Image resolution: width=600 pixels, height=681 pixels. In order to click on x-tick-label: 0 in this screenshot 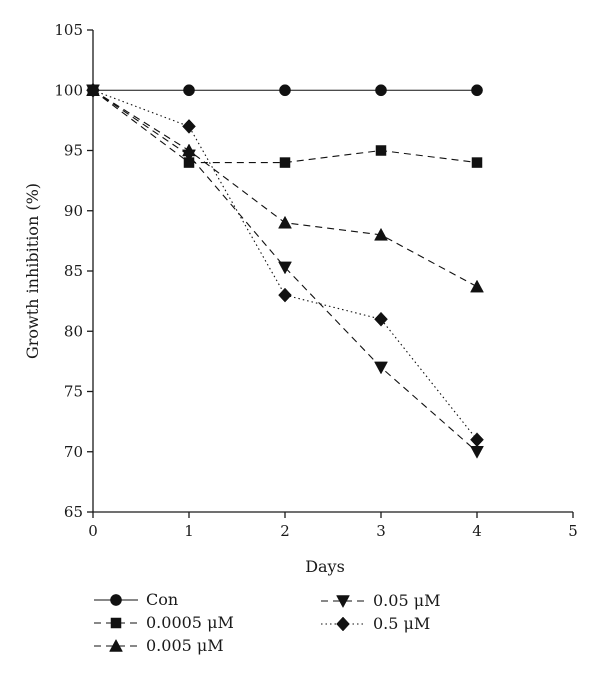, I will do `click(93, 531)`.